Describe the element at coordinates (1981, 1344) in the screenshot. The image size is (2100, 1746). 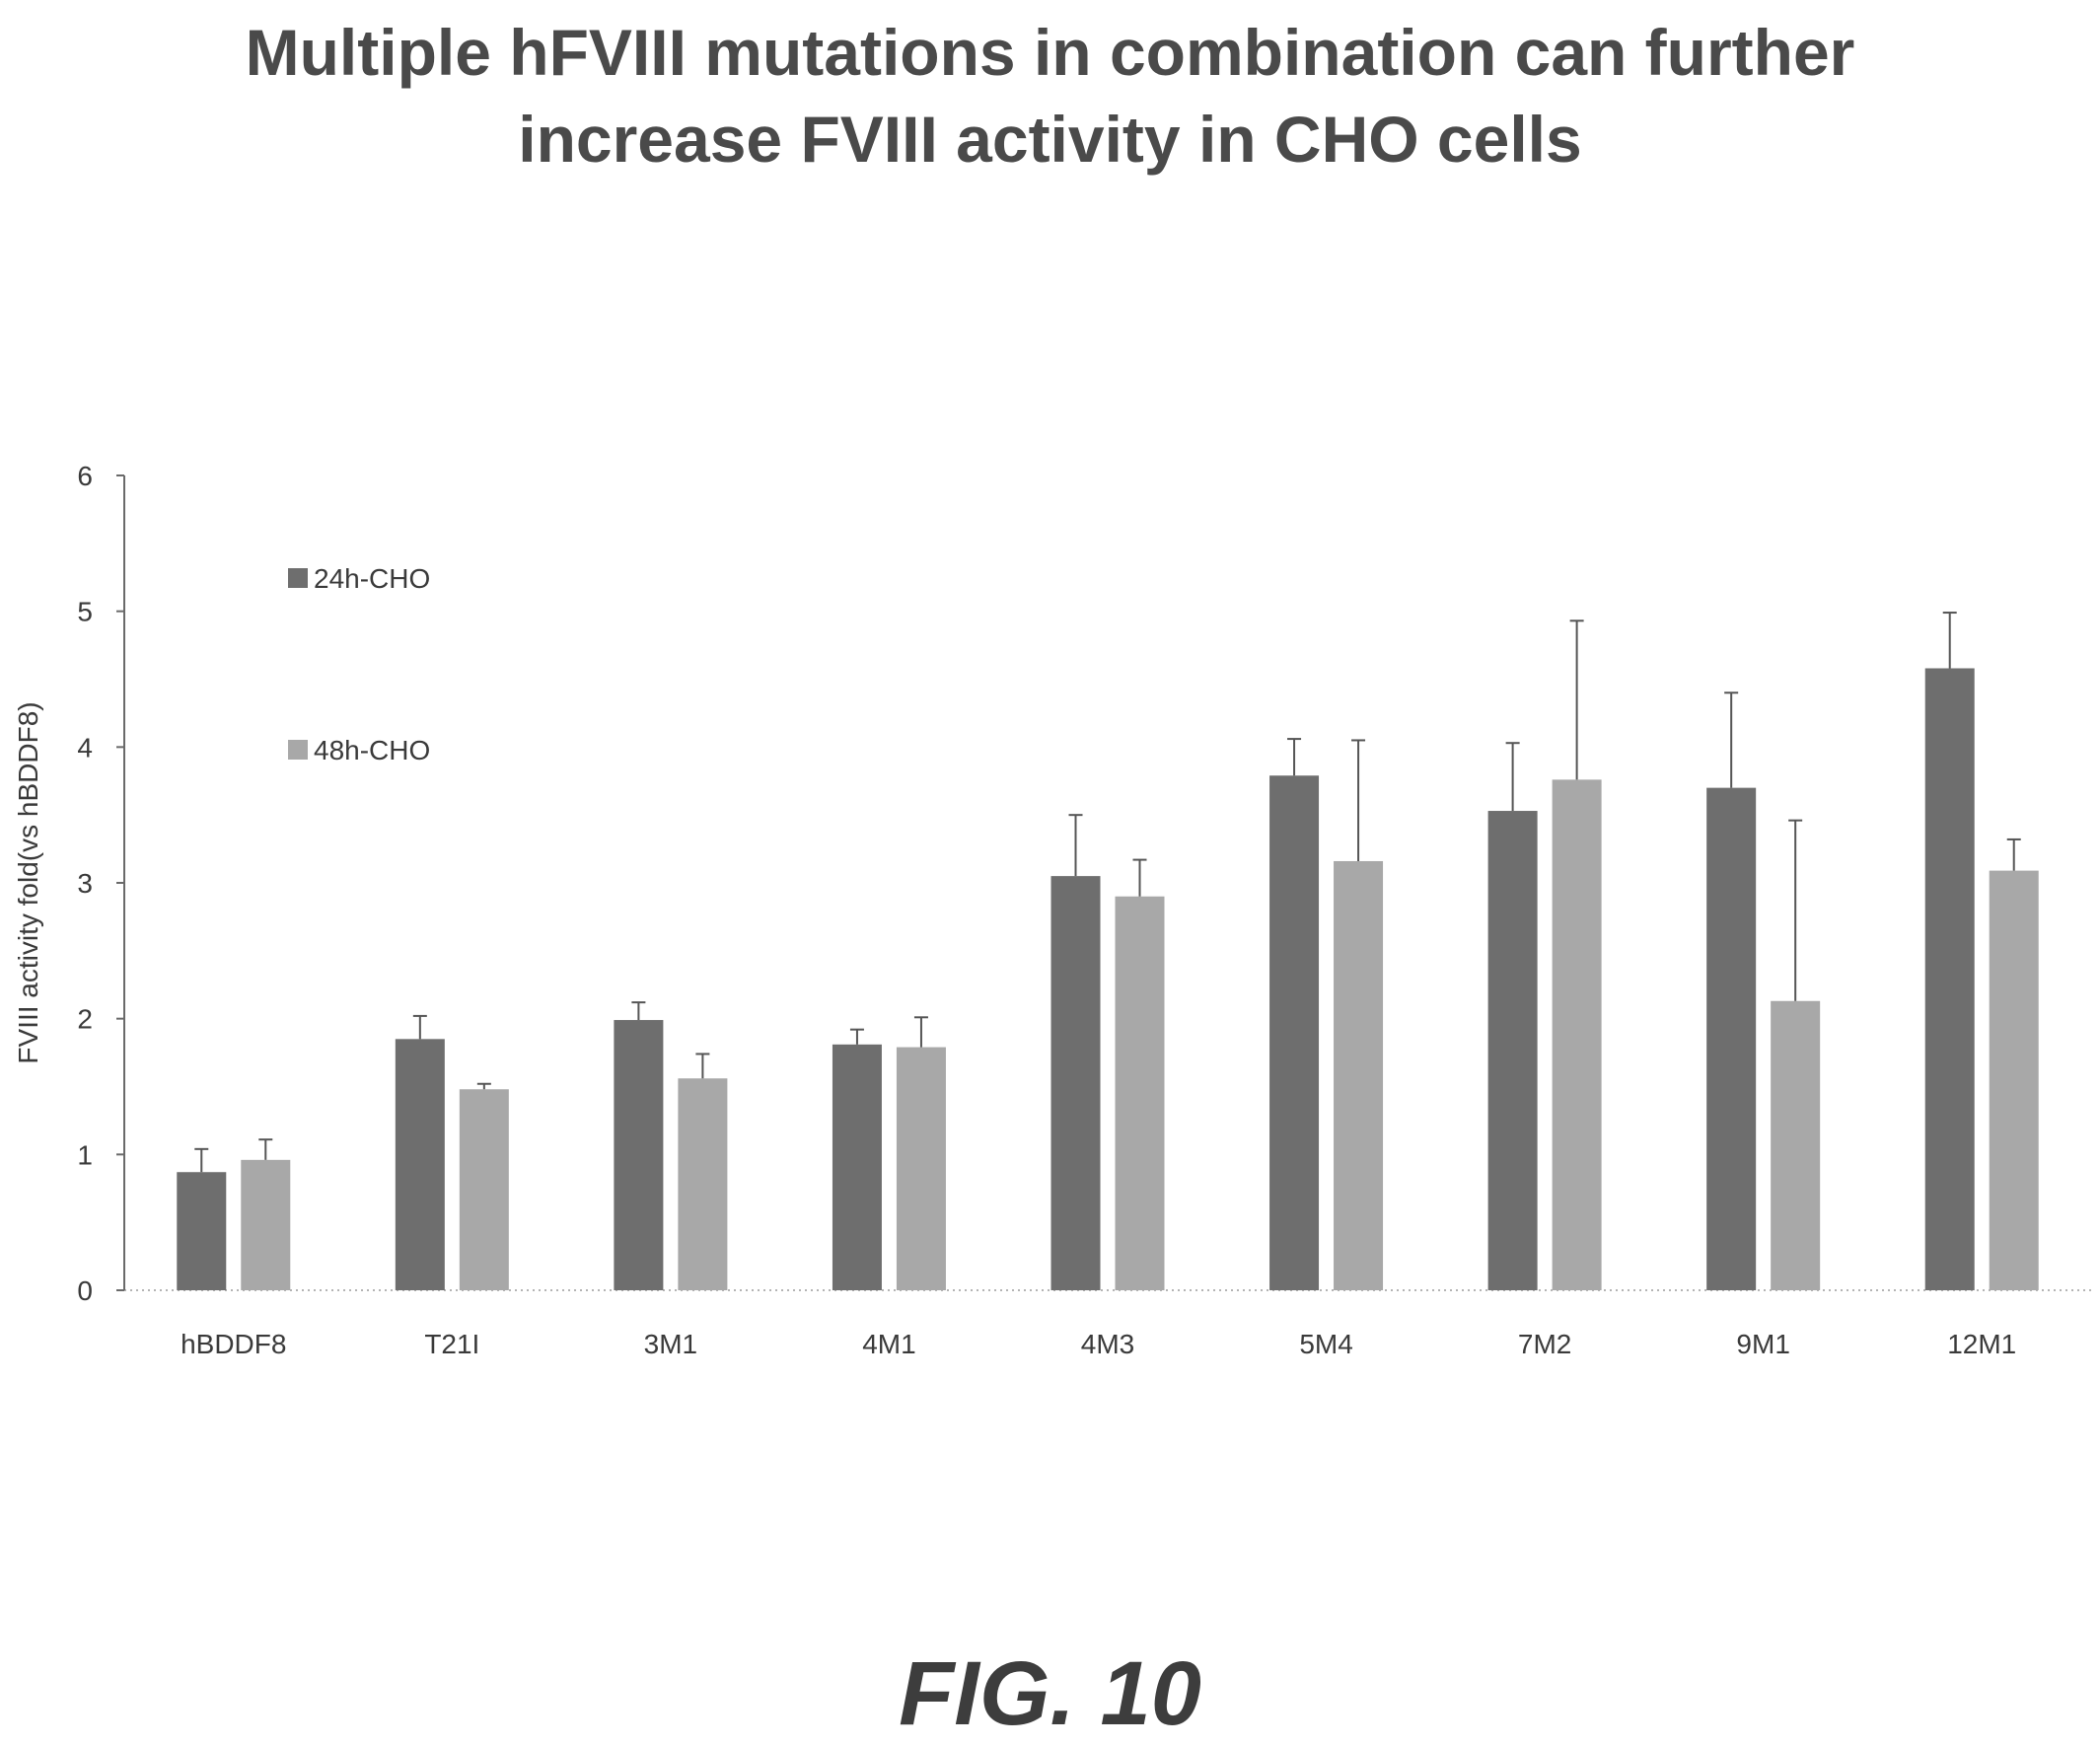
I see `x-tick-label: 12M1` at that location.